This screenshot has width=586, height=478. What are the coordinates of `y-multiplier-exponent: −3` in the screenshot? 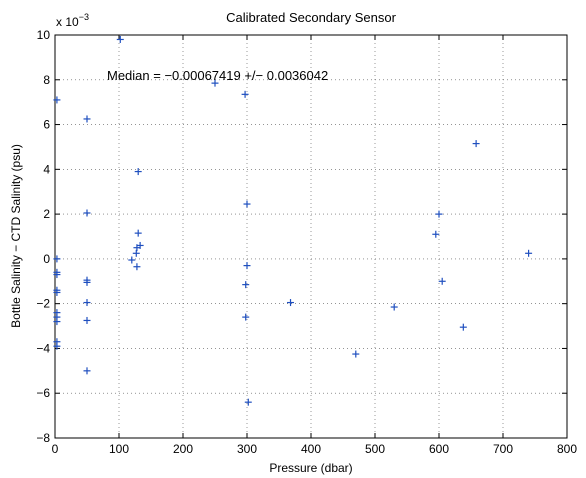 It's located at (84, 17).